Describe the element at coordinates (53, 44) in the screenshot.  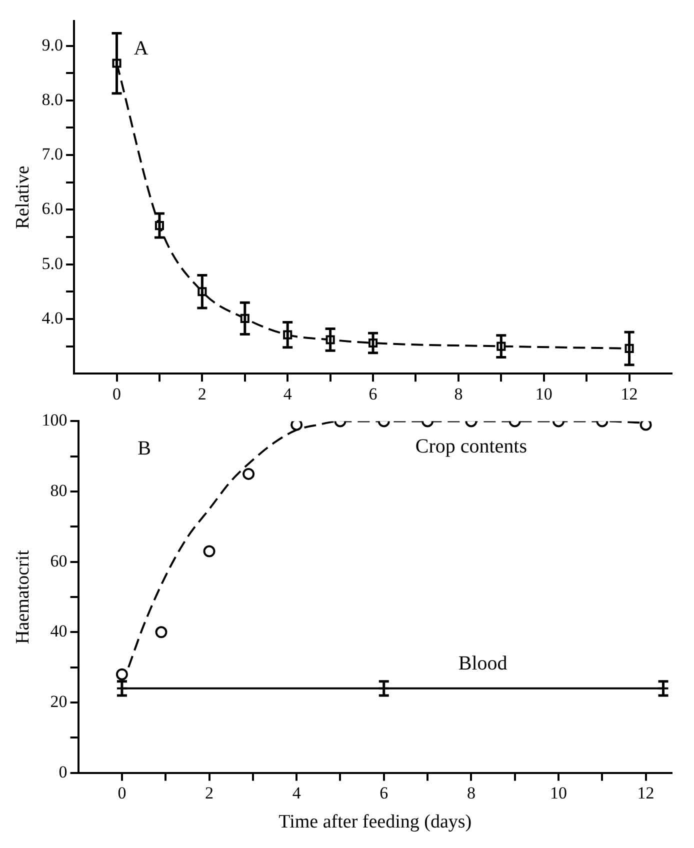
I see `y-tick-label: 9.0` at that location.